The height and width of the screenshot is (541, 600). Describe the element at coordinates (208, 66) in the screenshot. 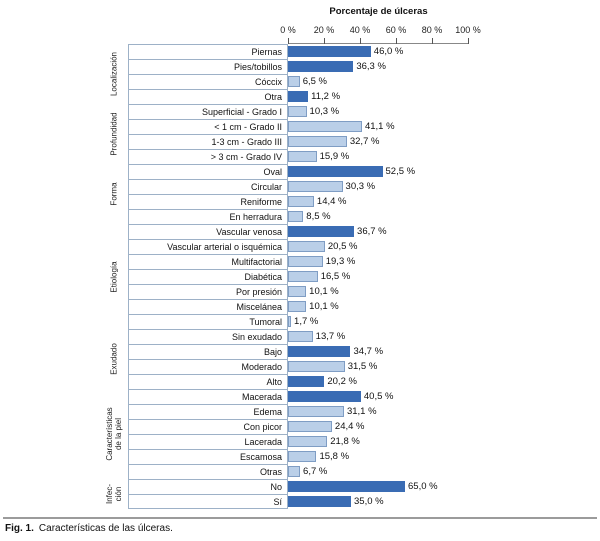

I see `row-label: Pies/tobillos` at that location.